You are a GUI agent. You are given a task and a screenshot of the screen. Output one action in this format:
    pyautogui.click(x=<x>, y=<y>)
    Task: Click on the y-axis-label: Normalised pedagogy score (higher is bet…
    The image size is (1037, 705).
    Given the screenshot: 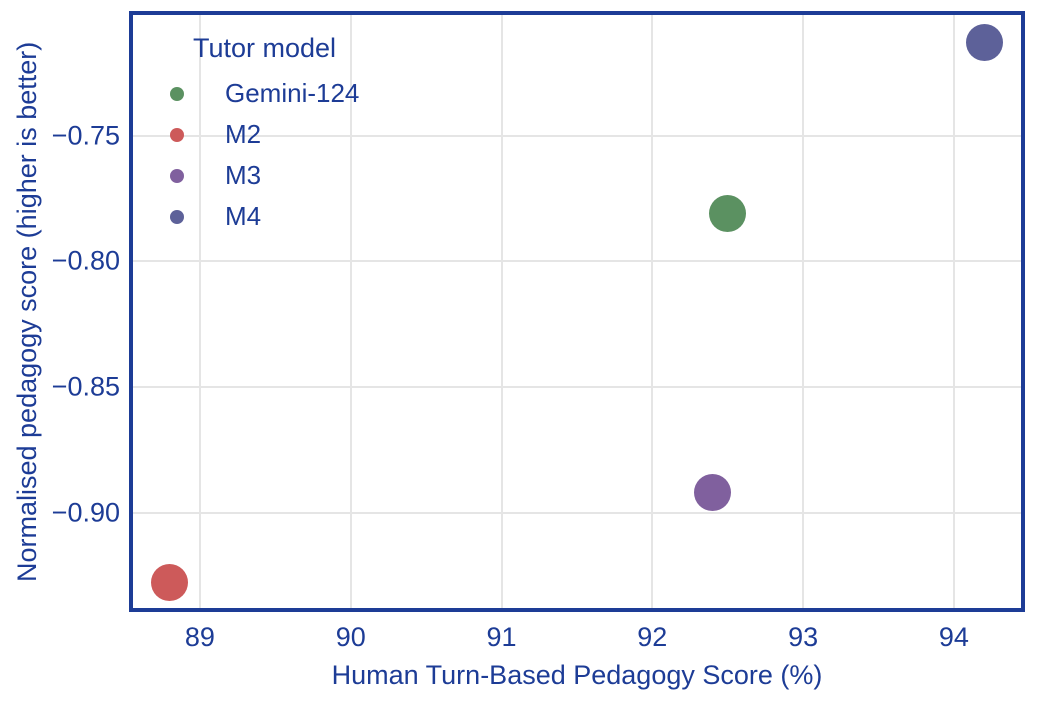 What is the action you would take?
    pyautogui.click(x=27, y=311)
    